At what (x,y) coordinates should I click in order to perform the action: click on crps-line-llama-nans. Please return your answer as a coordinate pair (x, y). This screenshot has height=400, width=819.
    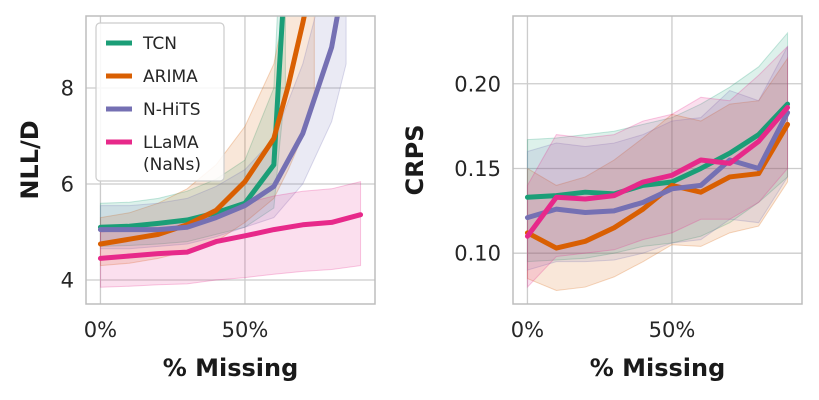
    Looking at the image, I should click on (657, 171).